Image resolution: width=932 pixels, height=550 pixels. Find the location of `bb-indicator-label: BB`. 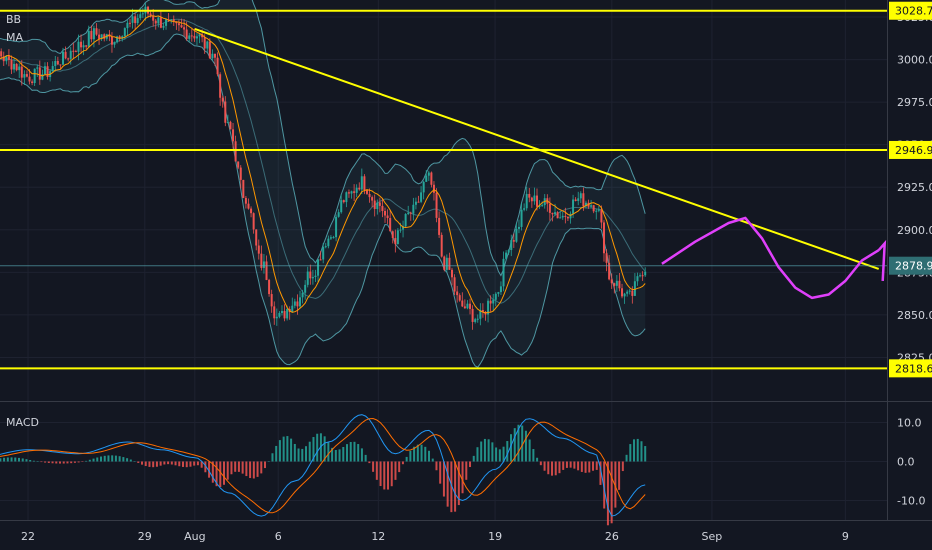

bb-indicator-label: BB is located at coordinates (14, 19).